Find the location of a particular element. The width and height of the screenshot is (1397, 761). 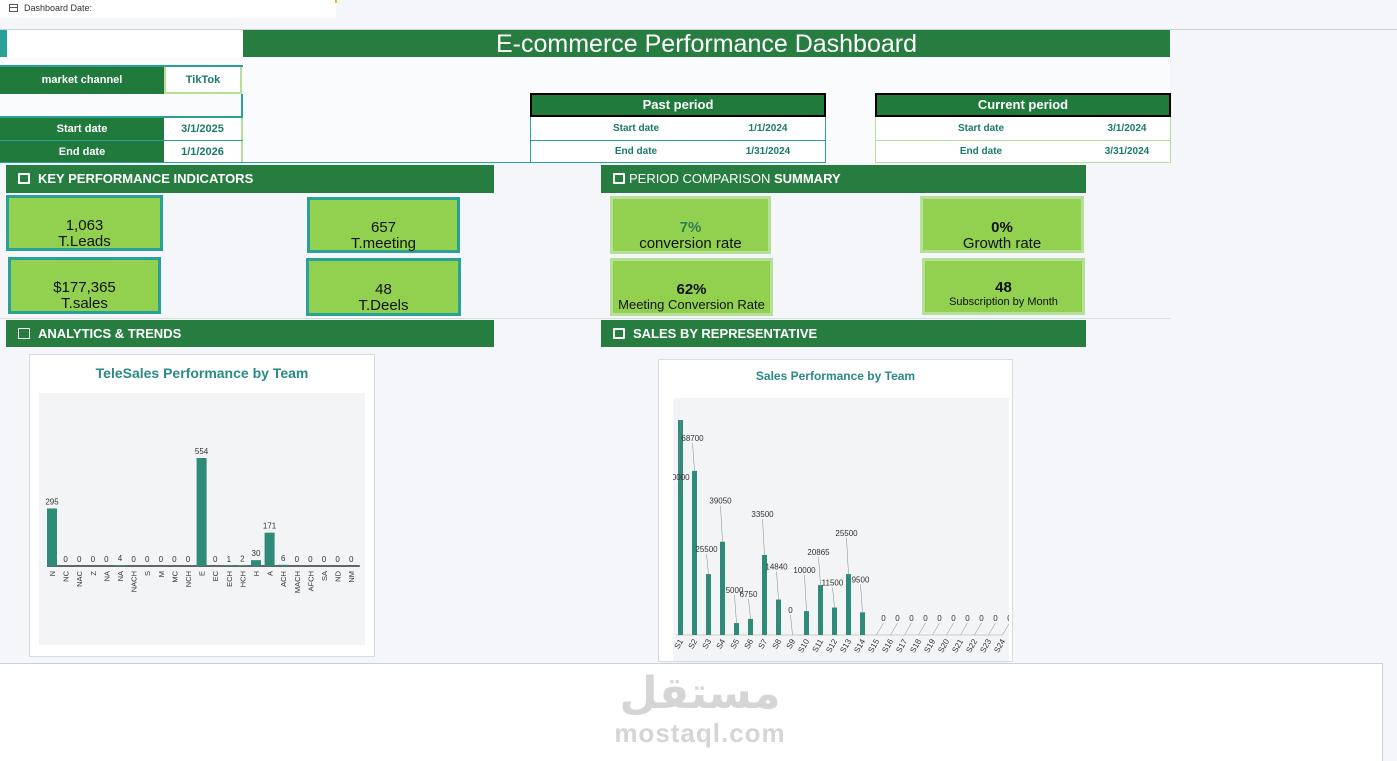

kpi-value: 48 is located at coordinates (383, 289).